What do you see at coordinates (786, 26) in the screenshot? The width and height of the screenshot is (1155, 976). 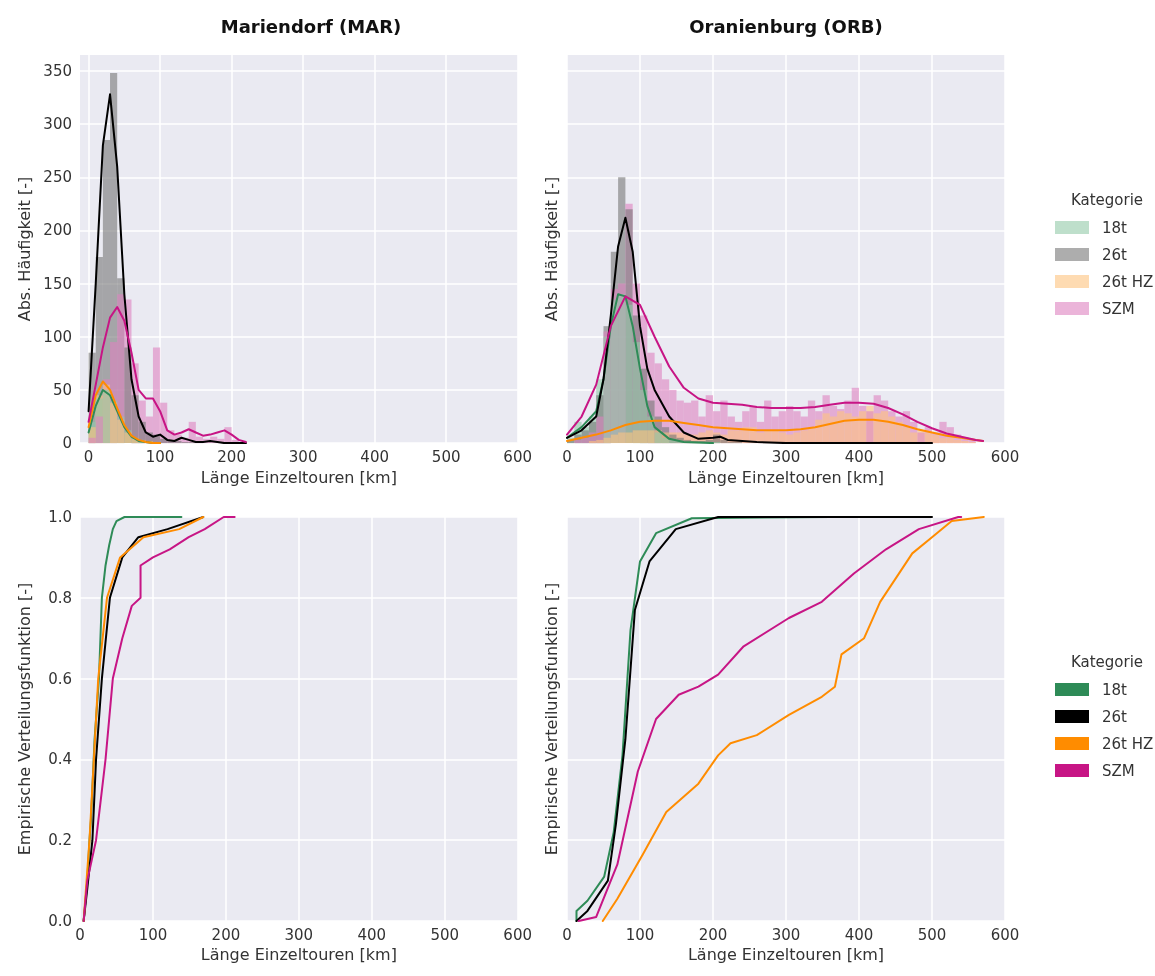 I see `chart-title: Oranienburg (ORB)` at bounding box center [786, 26].